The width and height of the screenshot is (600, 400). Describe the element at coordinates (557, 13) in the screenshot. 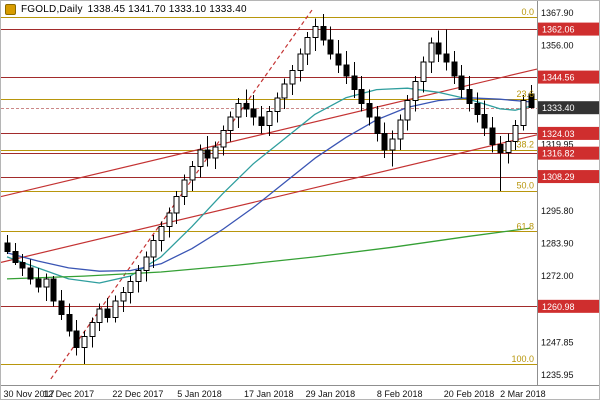

I see `svg-text: 1367.90` at that location.